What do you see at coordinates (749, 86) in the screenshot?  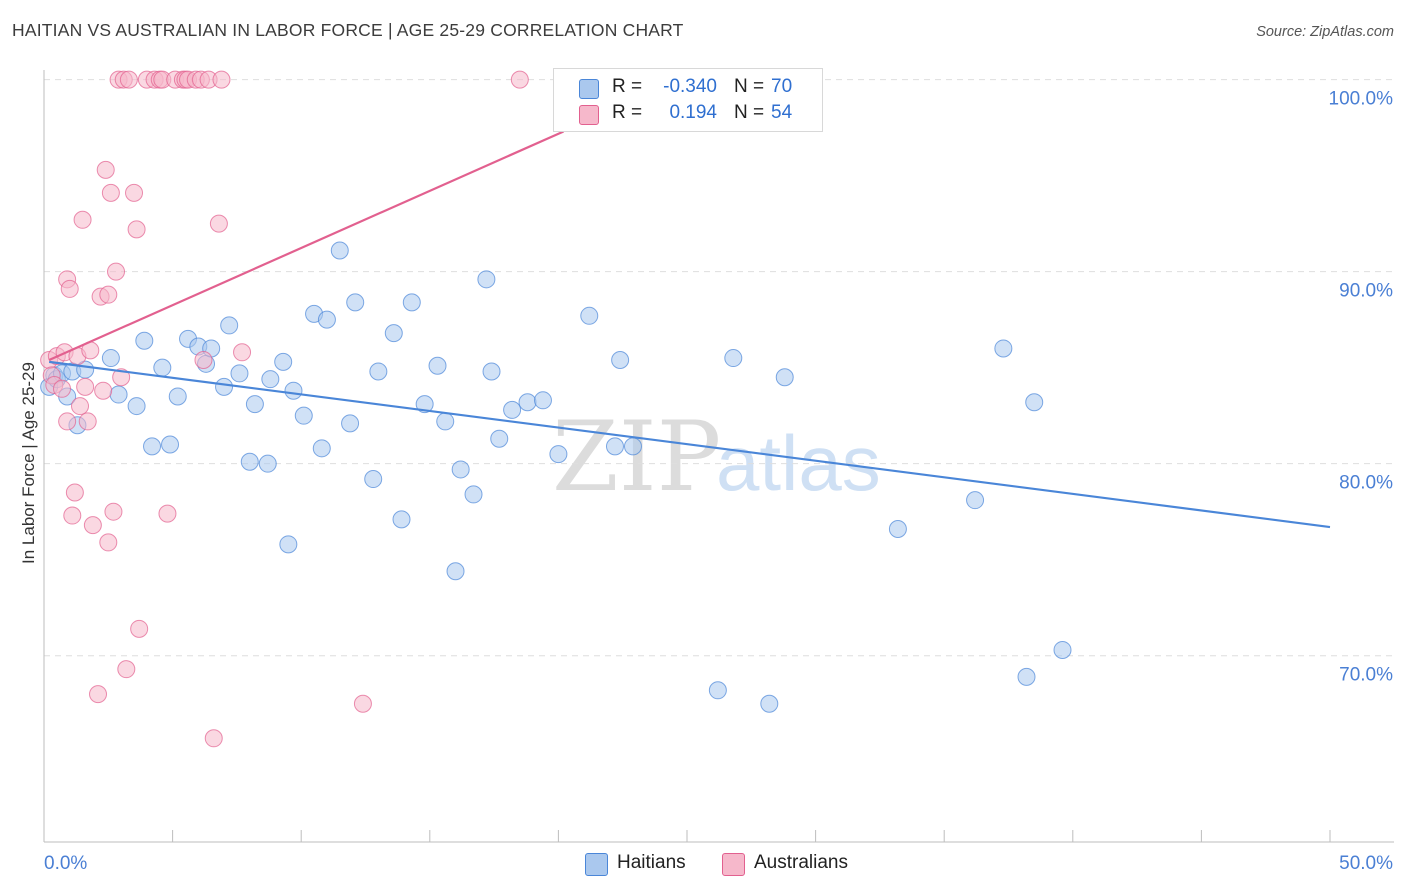 I see `n-label: N =` at bounding box center [749, 86].